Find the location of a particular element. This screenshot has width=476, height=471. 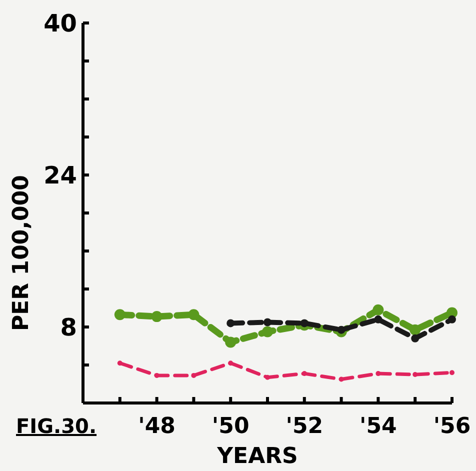

caption: FIG.30. is located at coordinates (56, 426).